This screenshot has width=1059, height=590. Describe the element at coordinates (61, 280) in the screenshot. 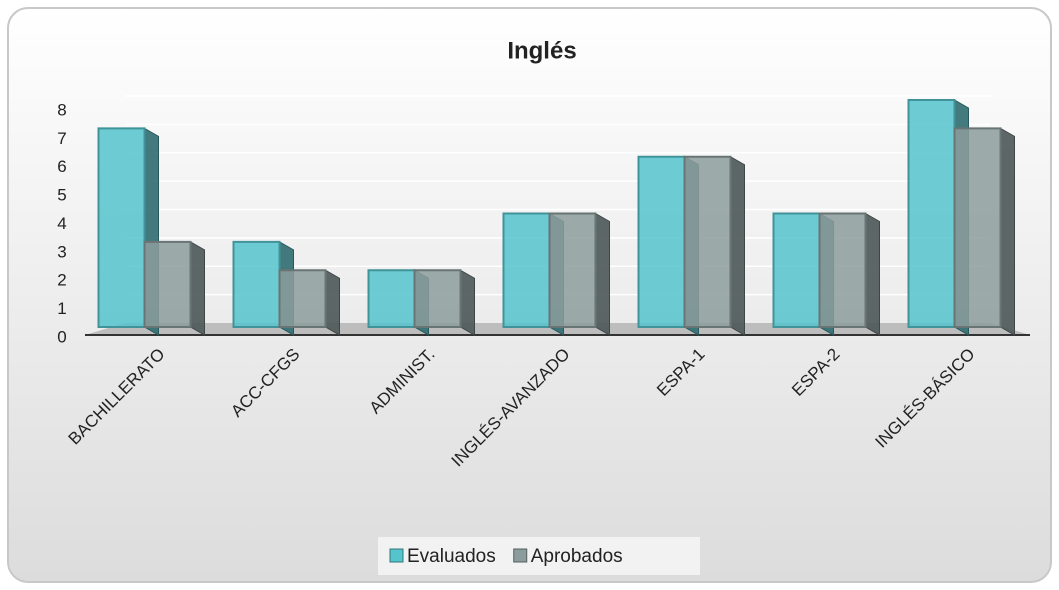

I see `y-tick-label: 2` at that location.